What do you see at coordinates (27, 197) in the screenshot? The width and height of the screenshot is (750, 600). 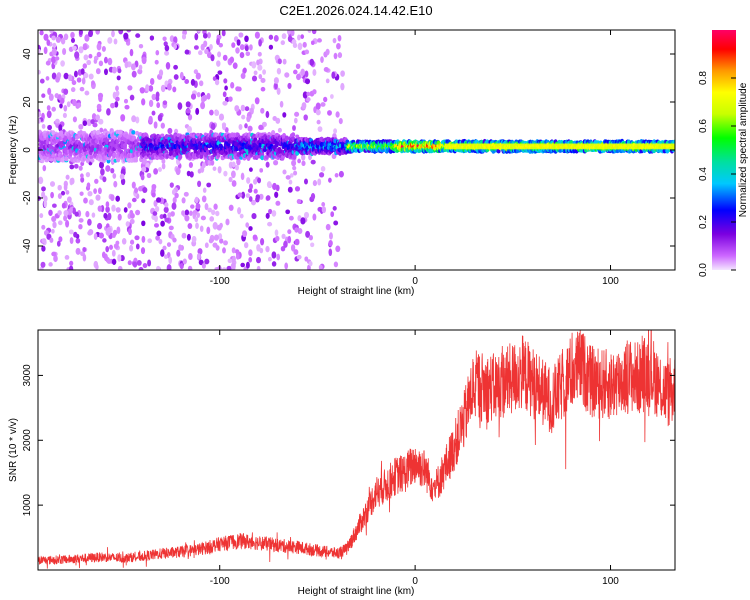 I see `spectrogram-y-tick-label: -20` at bounding box center [27, 197].